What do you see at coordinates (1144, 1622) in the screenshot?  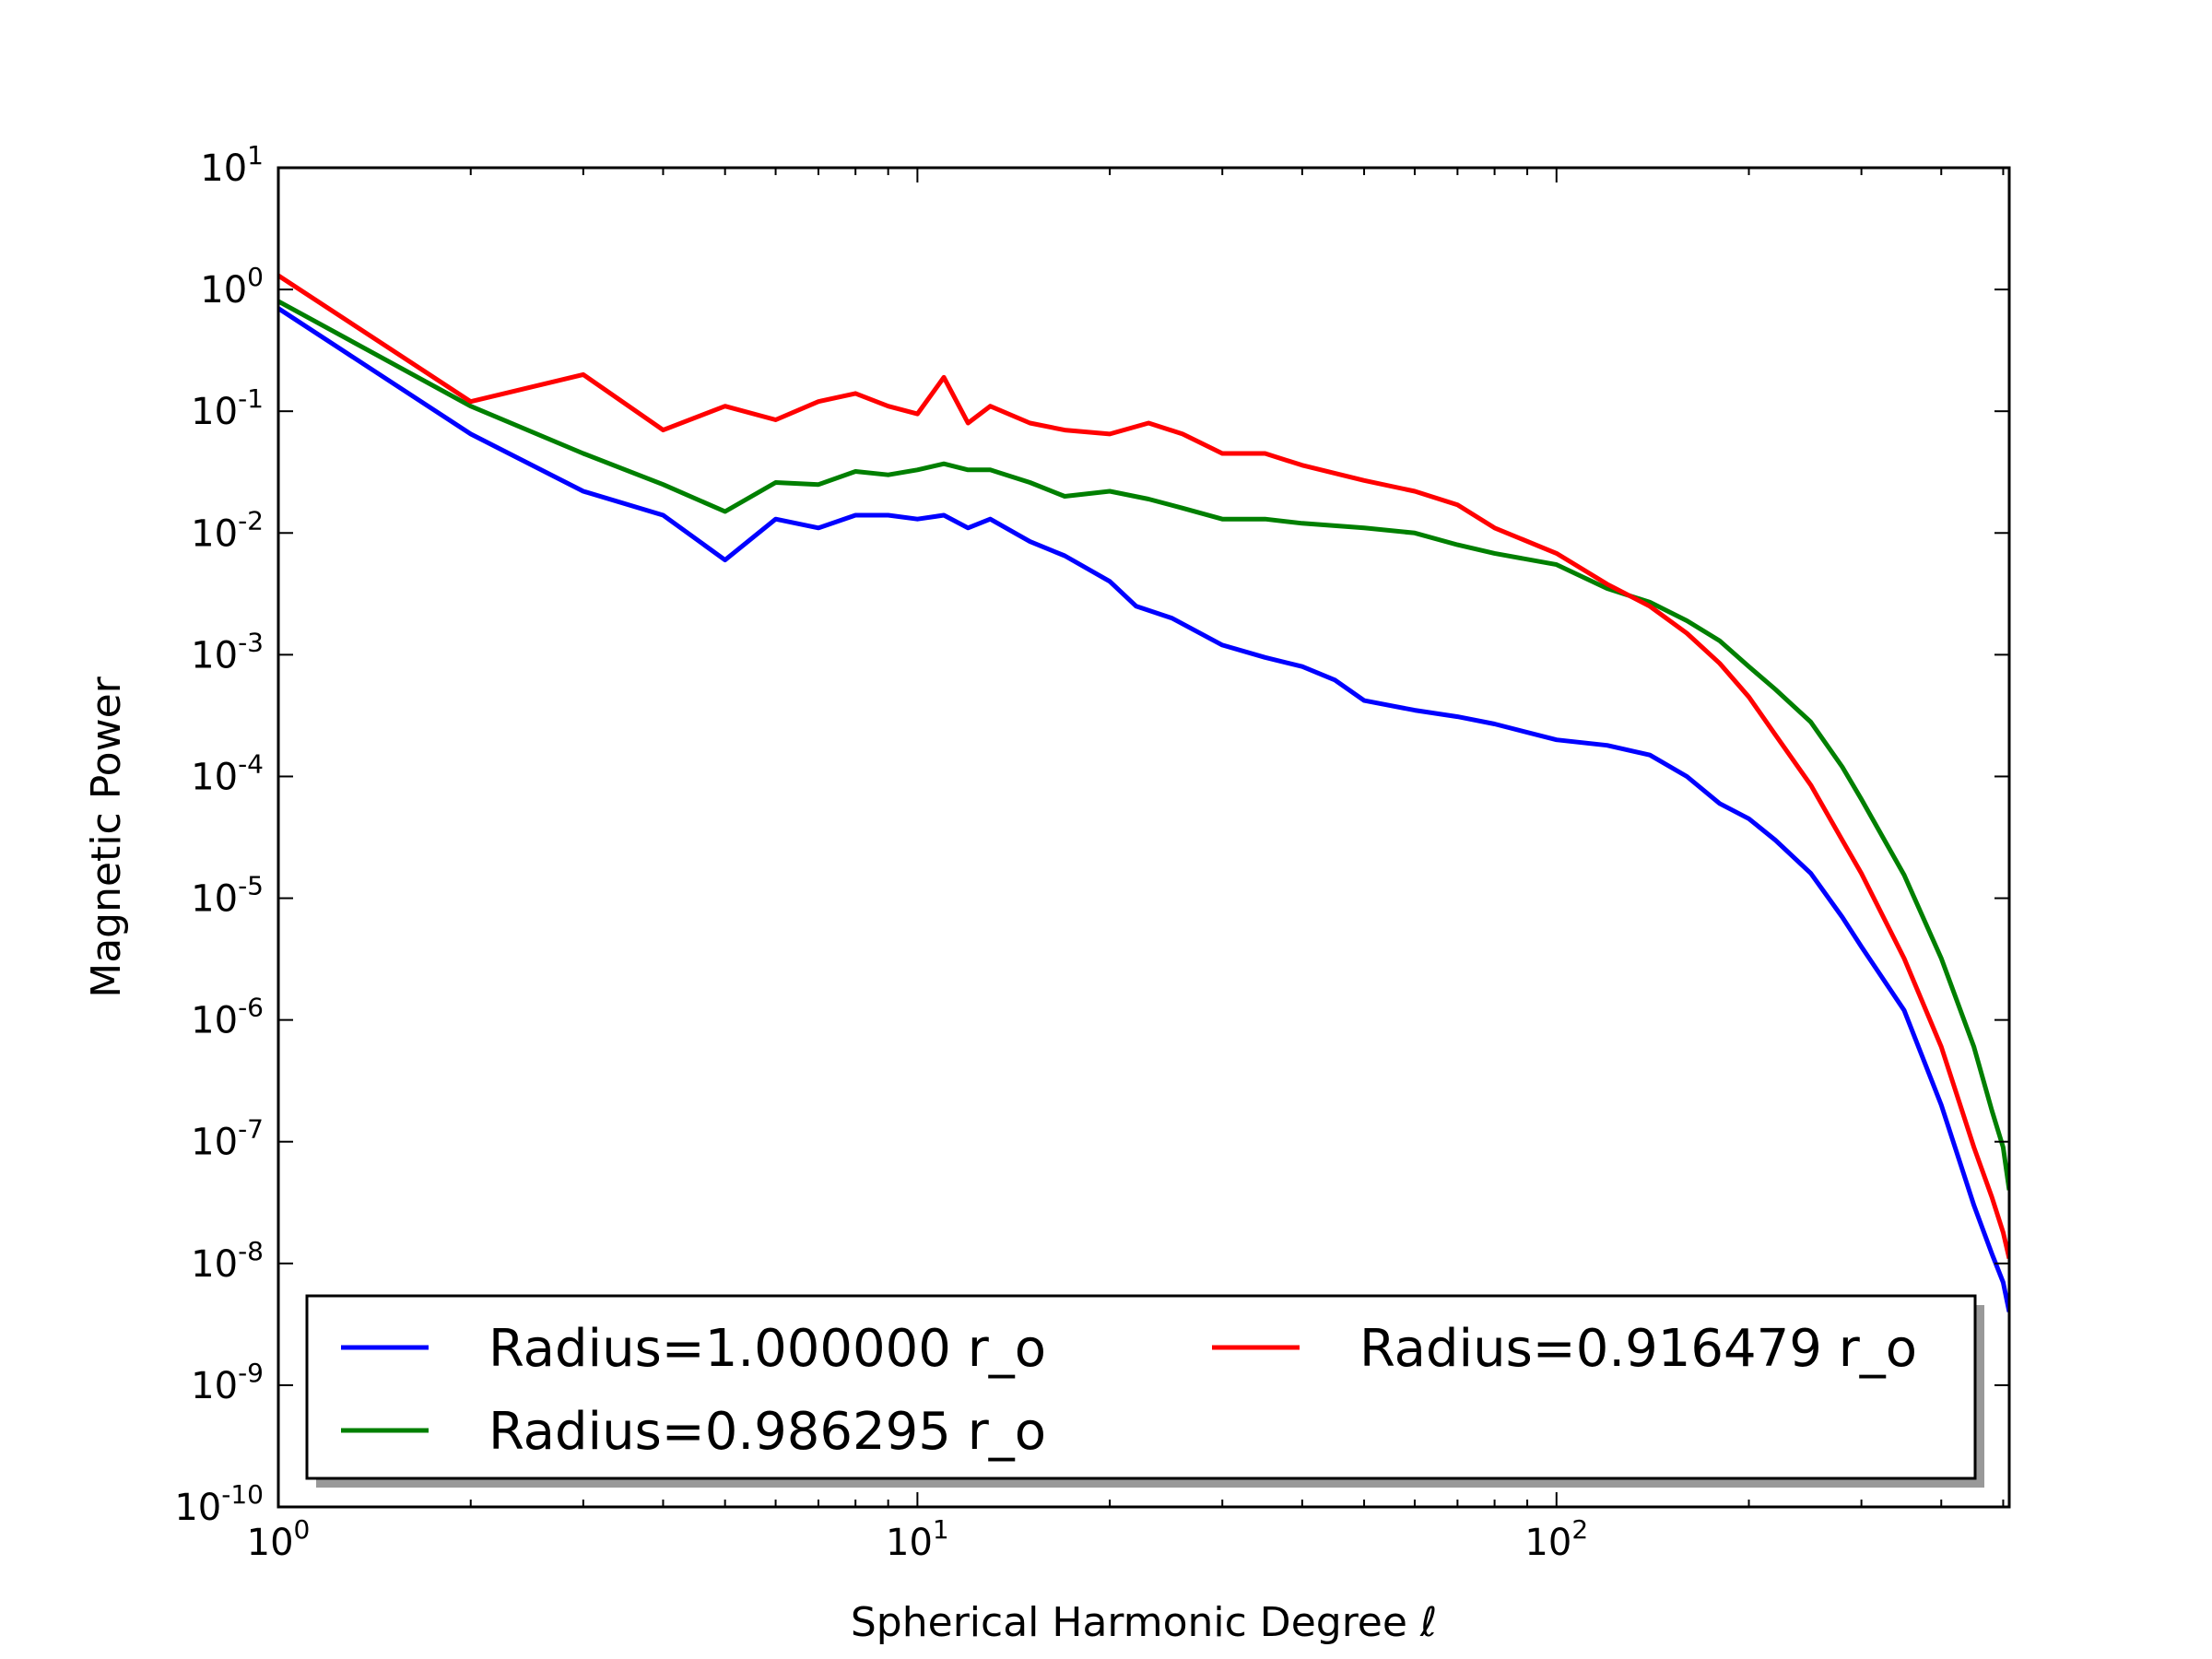 I see `x-axis-title: Spherical Harmonic Degree ℓ` at bounding box center [1144, 1622].